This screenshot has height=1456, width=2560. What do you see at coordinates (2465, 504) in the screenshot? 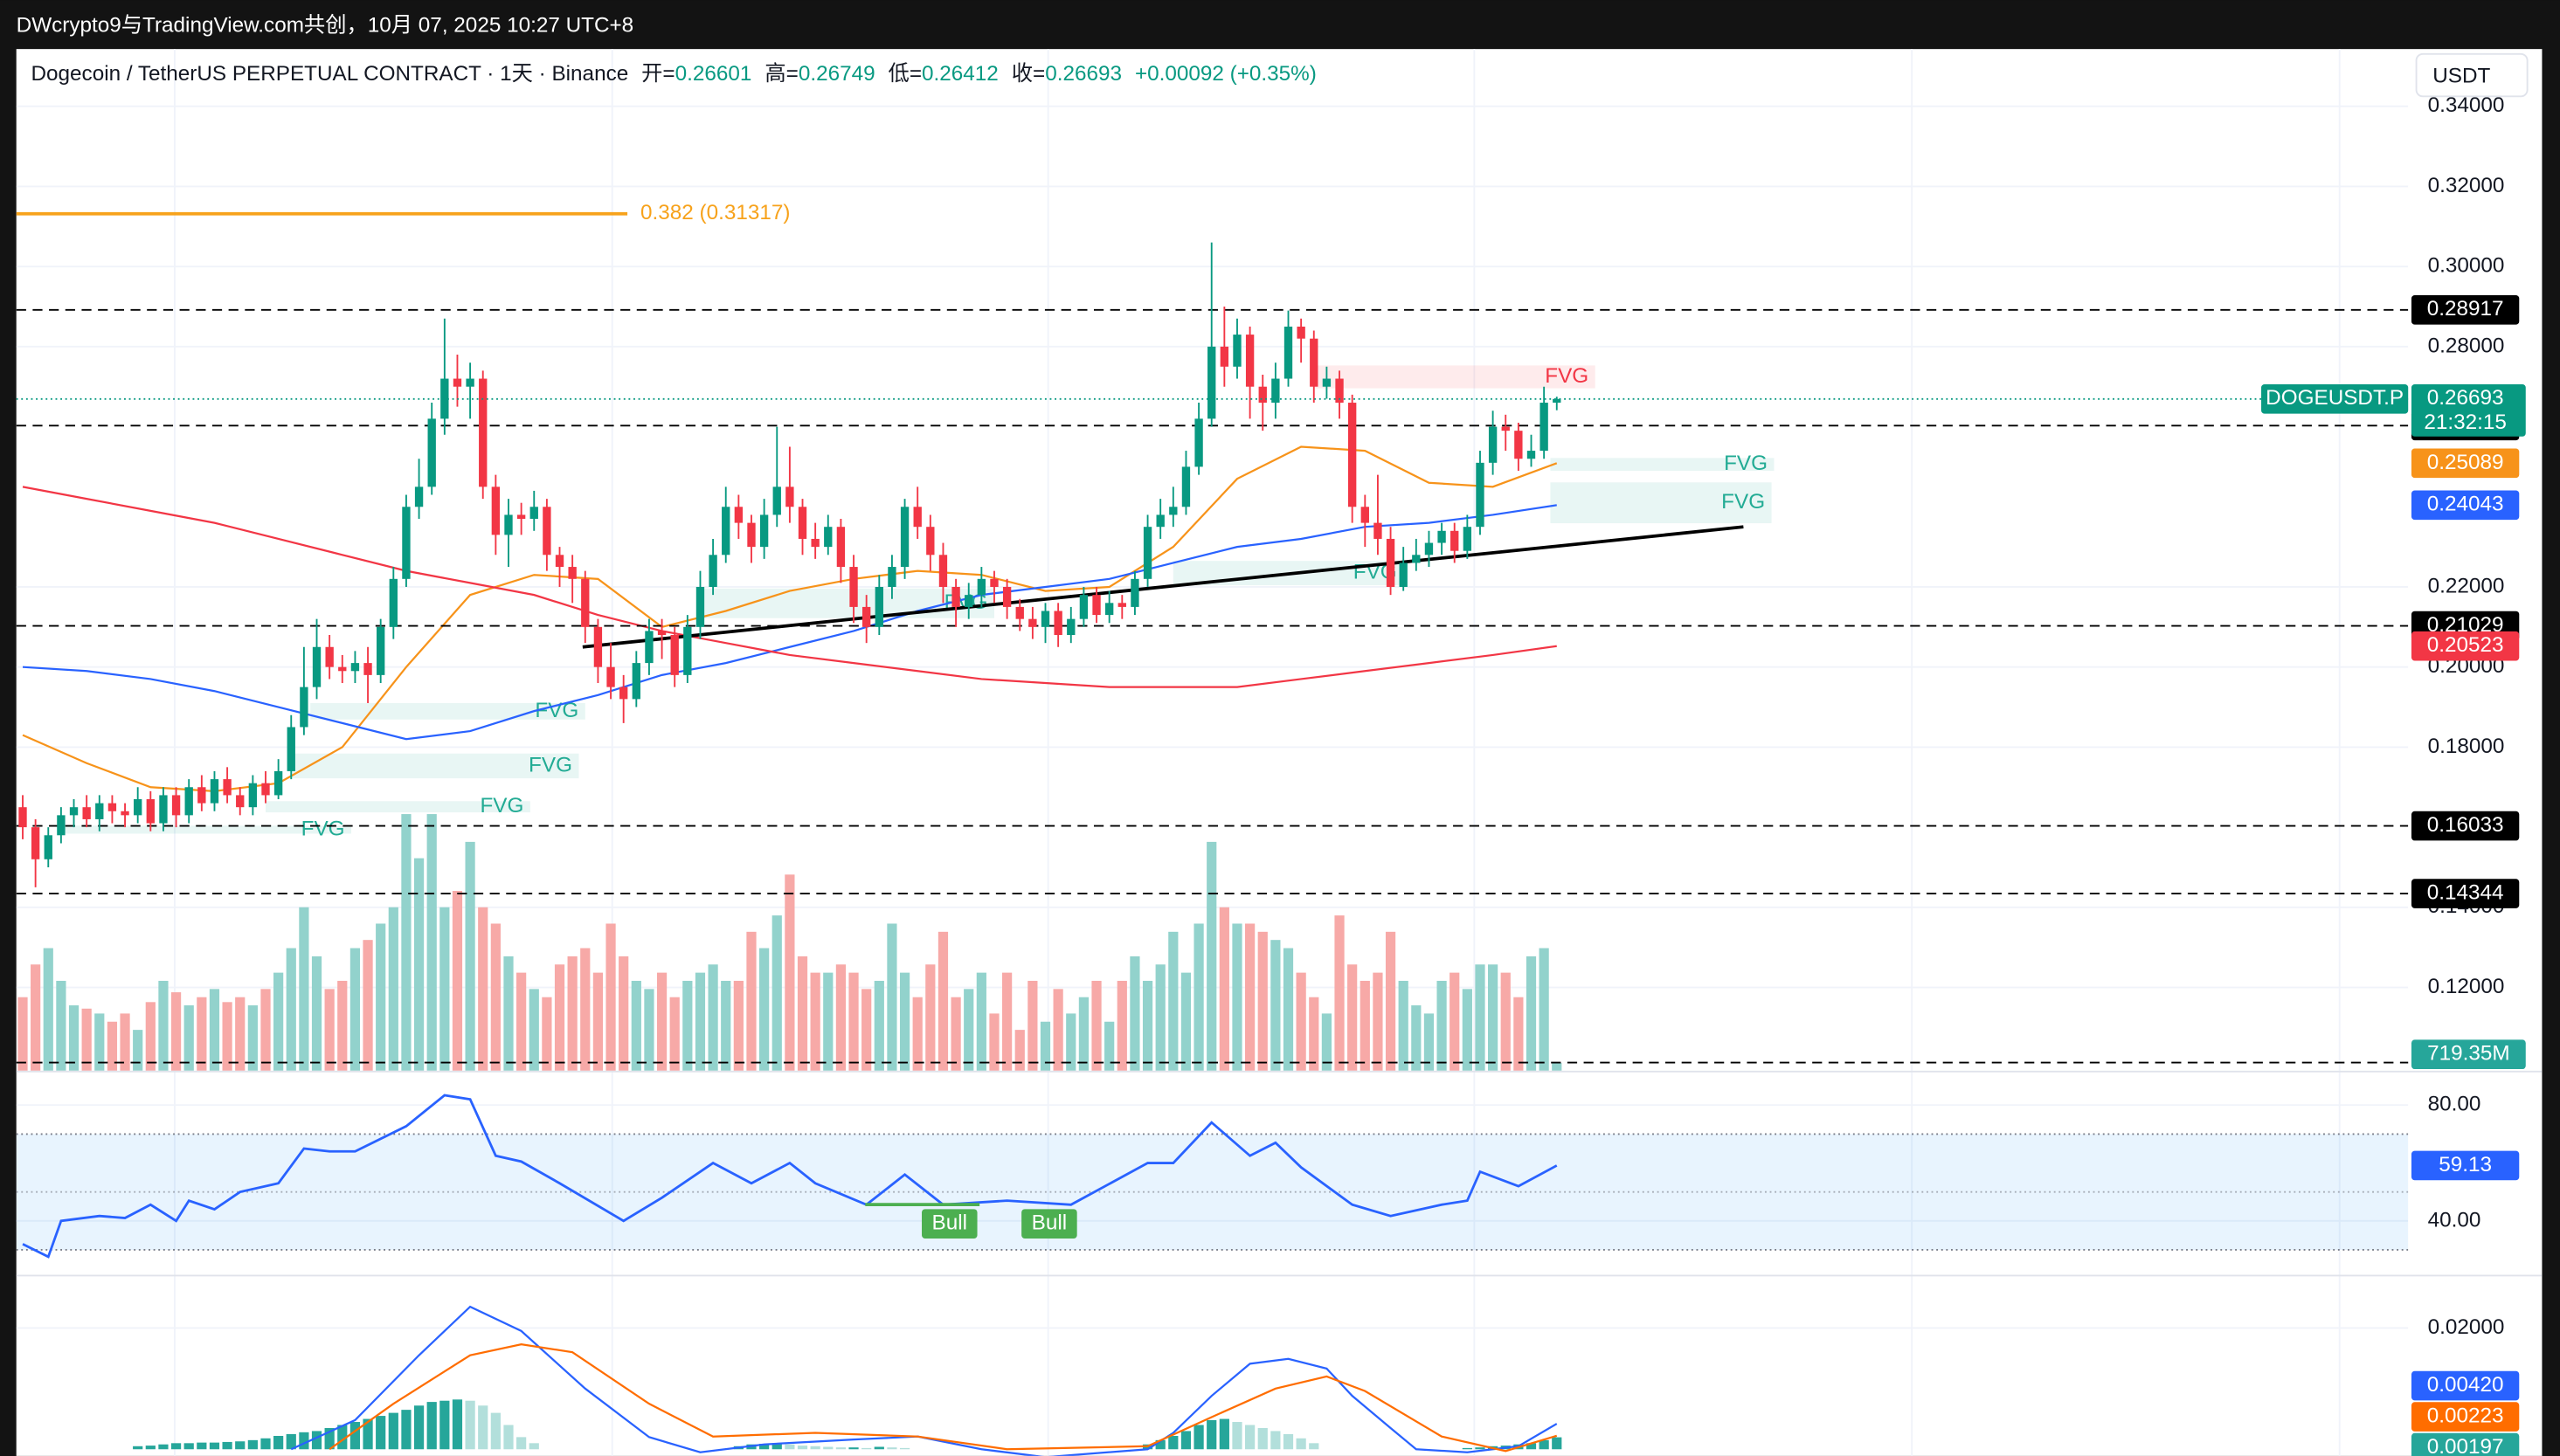
I see `ma-value-label: 0.24043` at bounding box center [2465, 504].